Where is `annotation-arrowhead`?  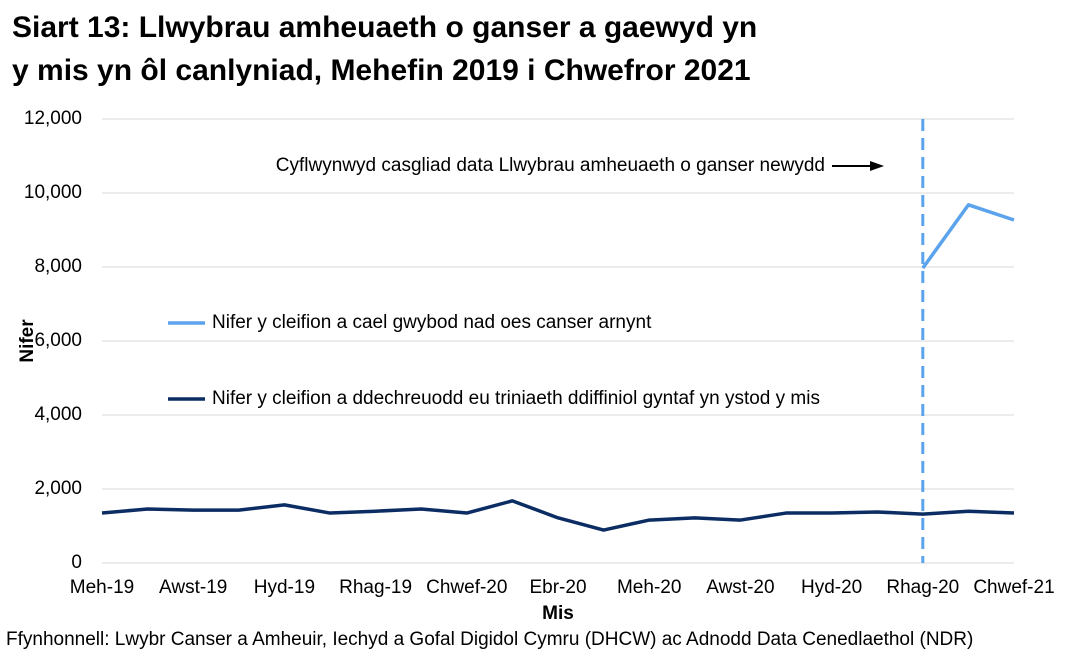
annotation-arrowhead is located at coordinates (877, 166).